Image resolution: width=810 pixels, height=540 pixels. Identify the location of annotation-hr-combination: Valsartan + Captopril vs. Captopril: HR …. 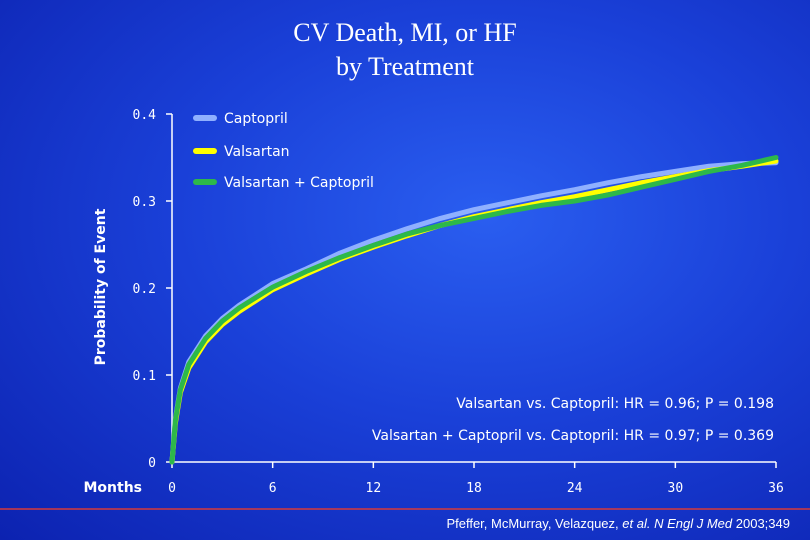
(573, 436).